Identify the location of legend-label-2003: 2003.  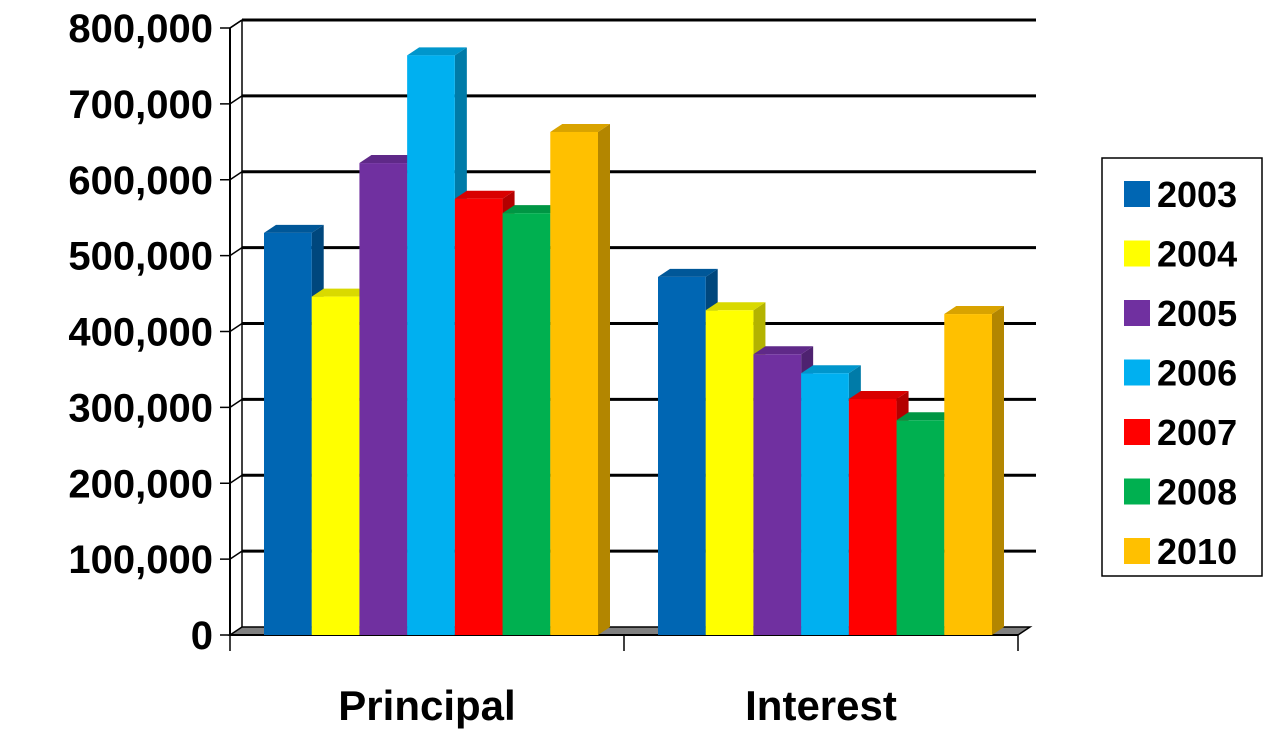
(1197, 194).